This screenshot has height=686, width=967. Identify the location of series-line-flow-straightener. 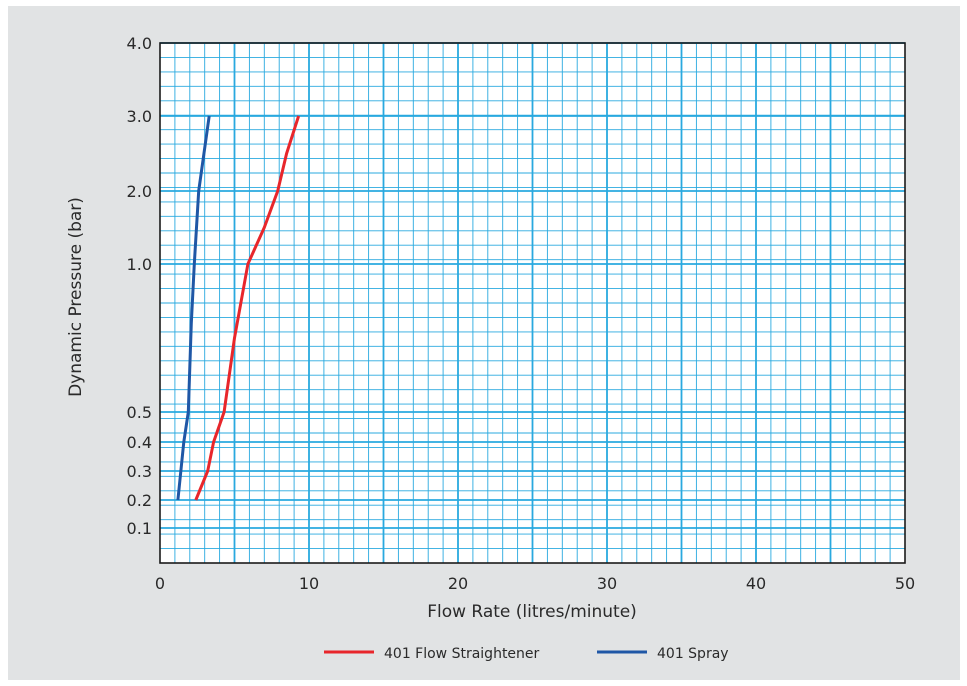
(247, 308).